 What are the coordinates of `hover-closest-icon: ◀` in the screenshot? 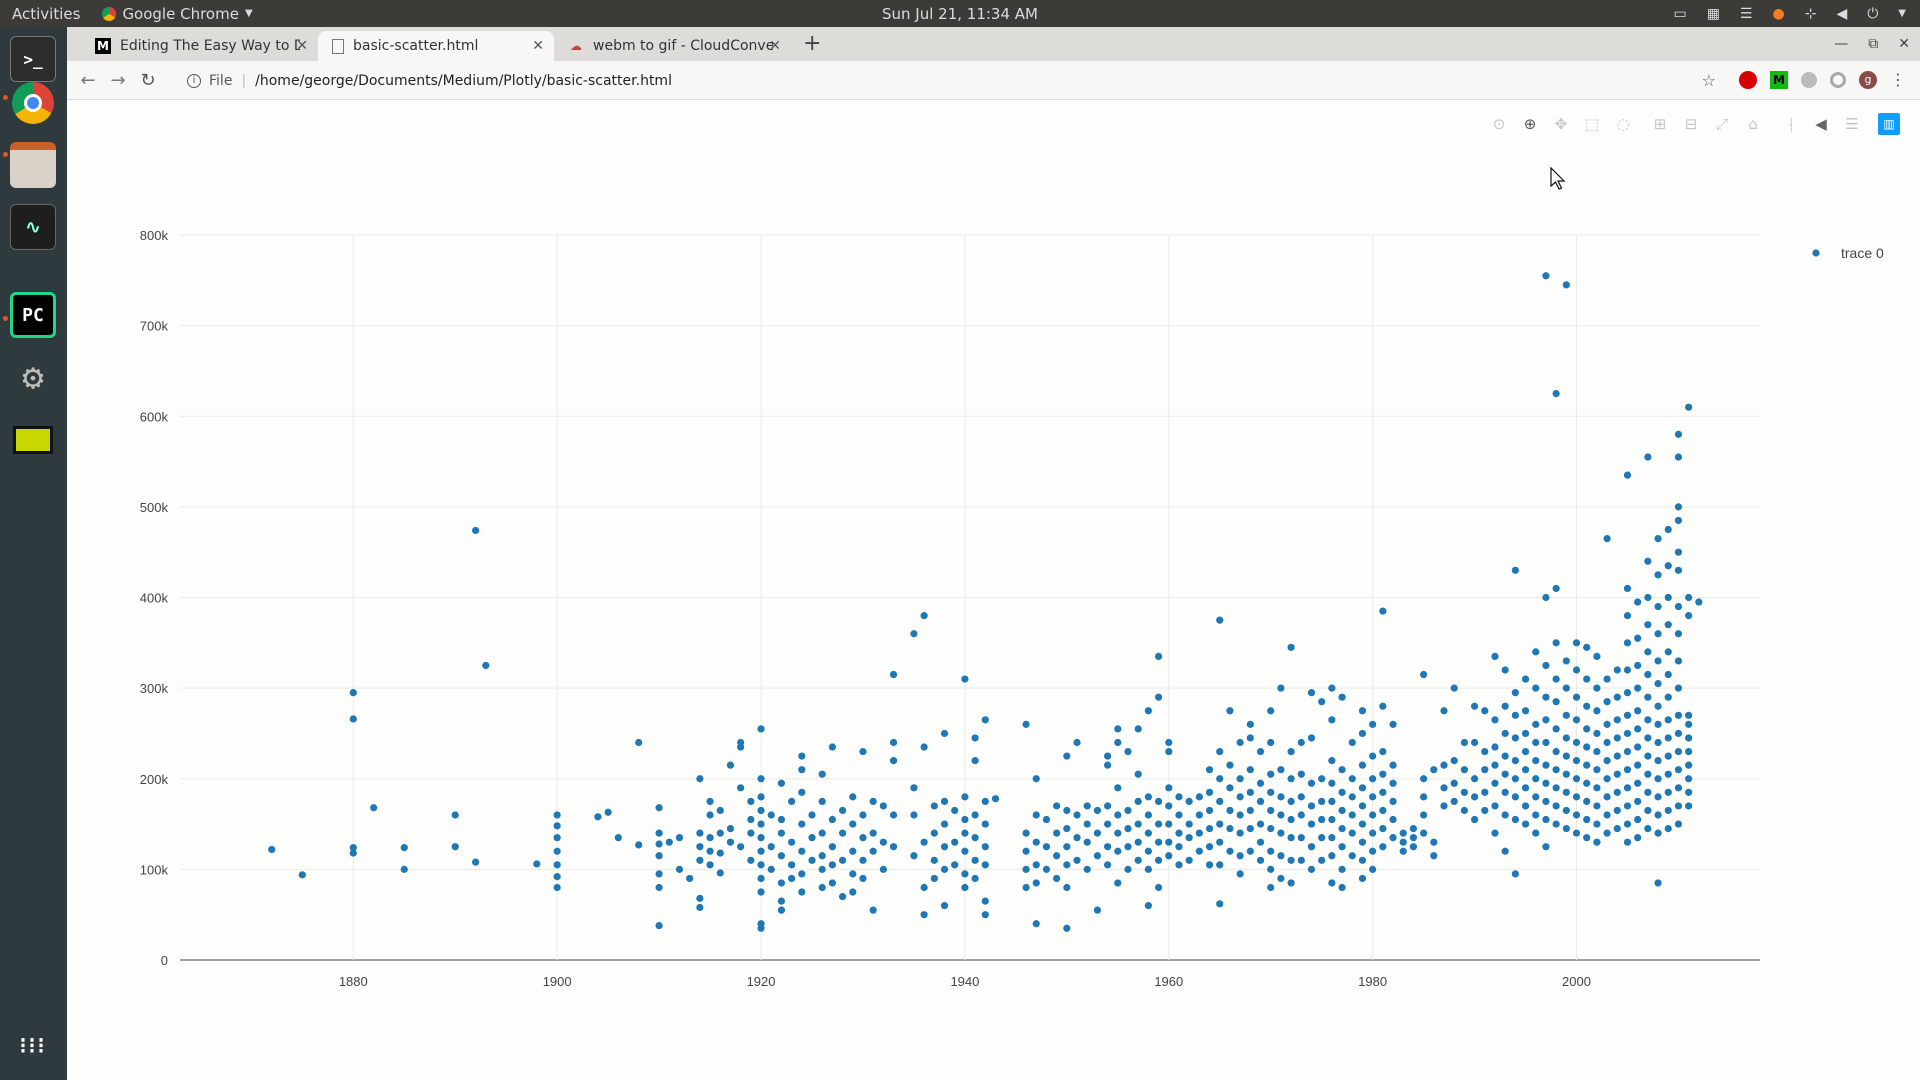 It's located at (1821, 124).